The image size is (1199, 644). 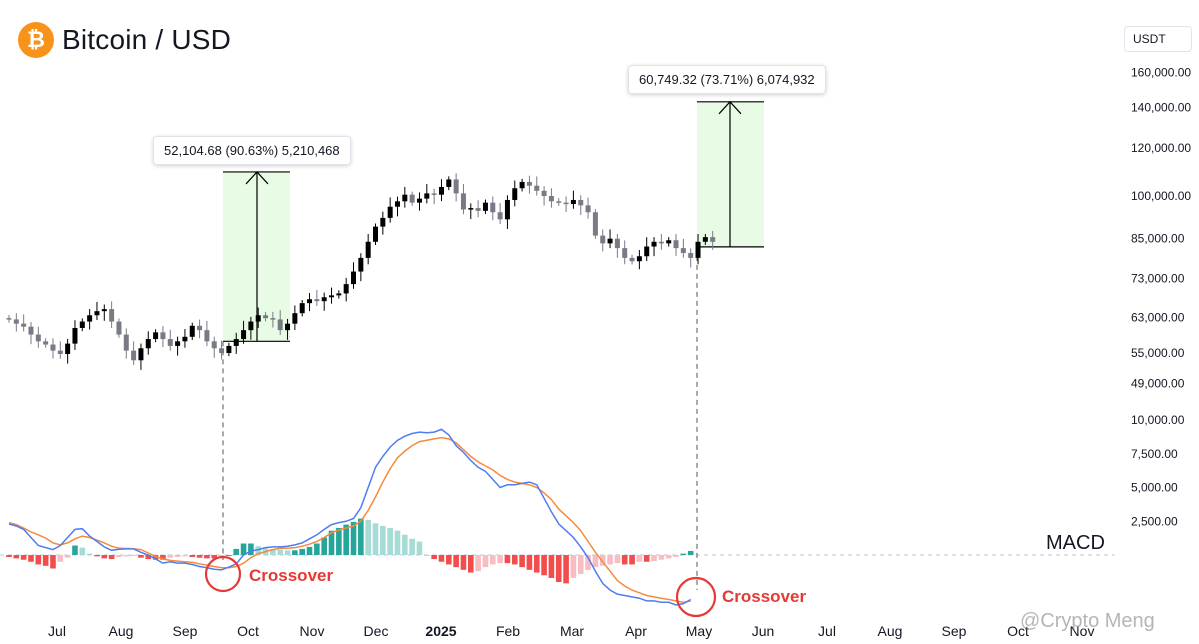 What do you see at coordinates (827, 631) in the screenshot?
I see `x-tick-label: Jul` at bounding box center [827, 631].